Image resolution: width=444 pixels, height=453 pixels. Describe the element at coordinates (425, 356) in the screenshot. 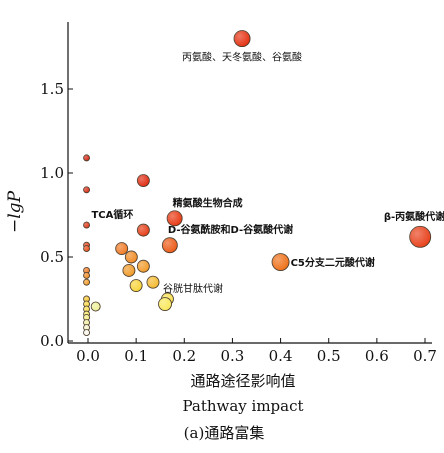

I see `x-tick-label: 0.7` at that location.